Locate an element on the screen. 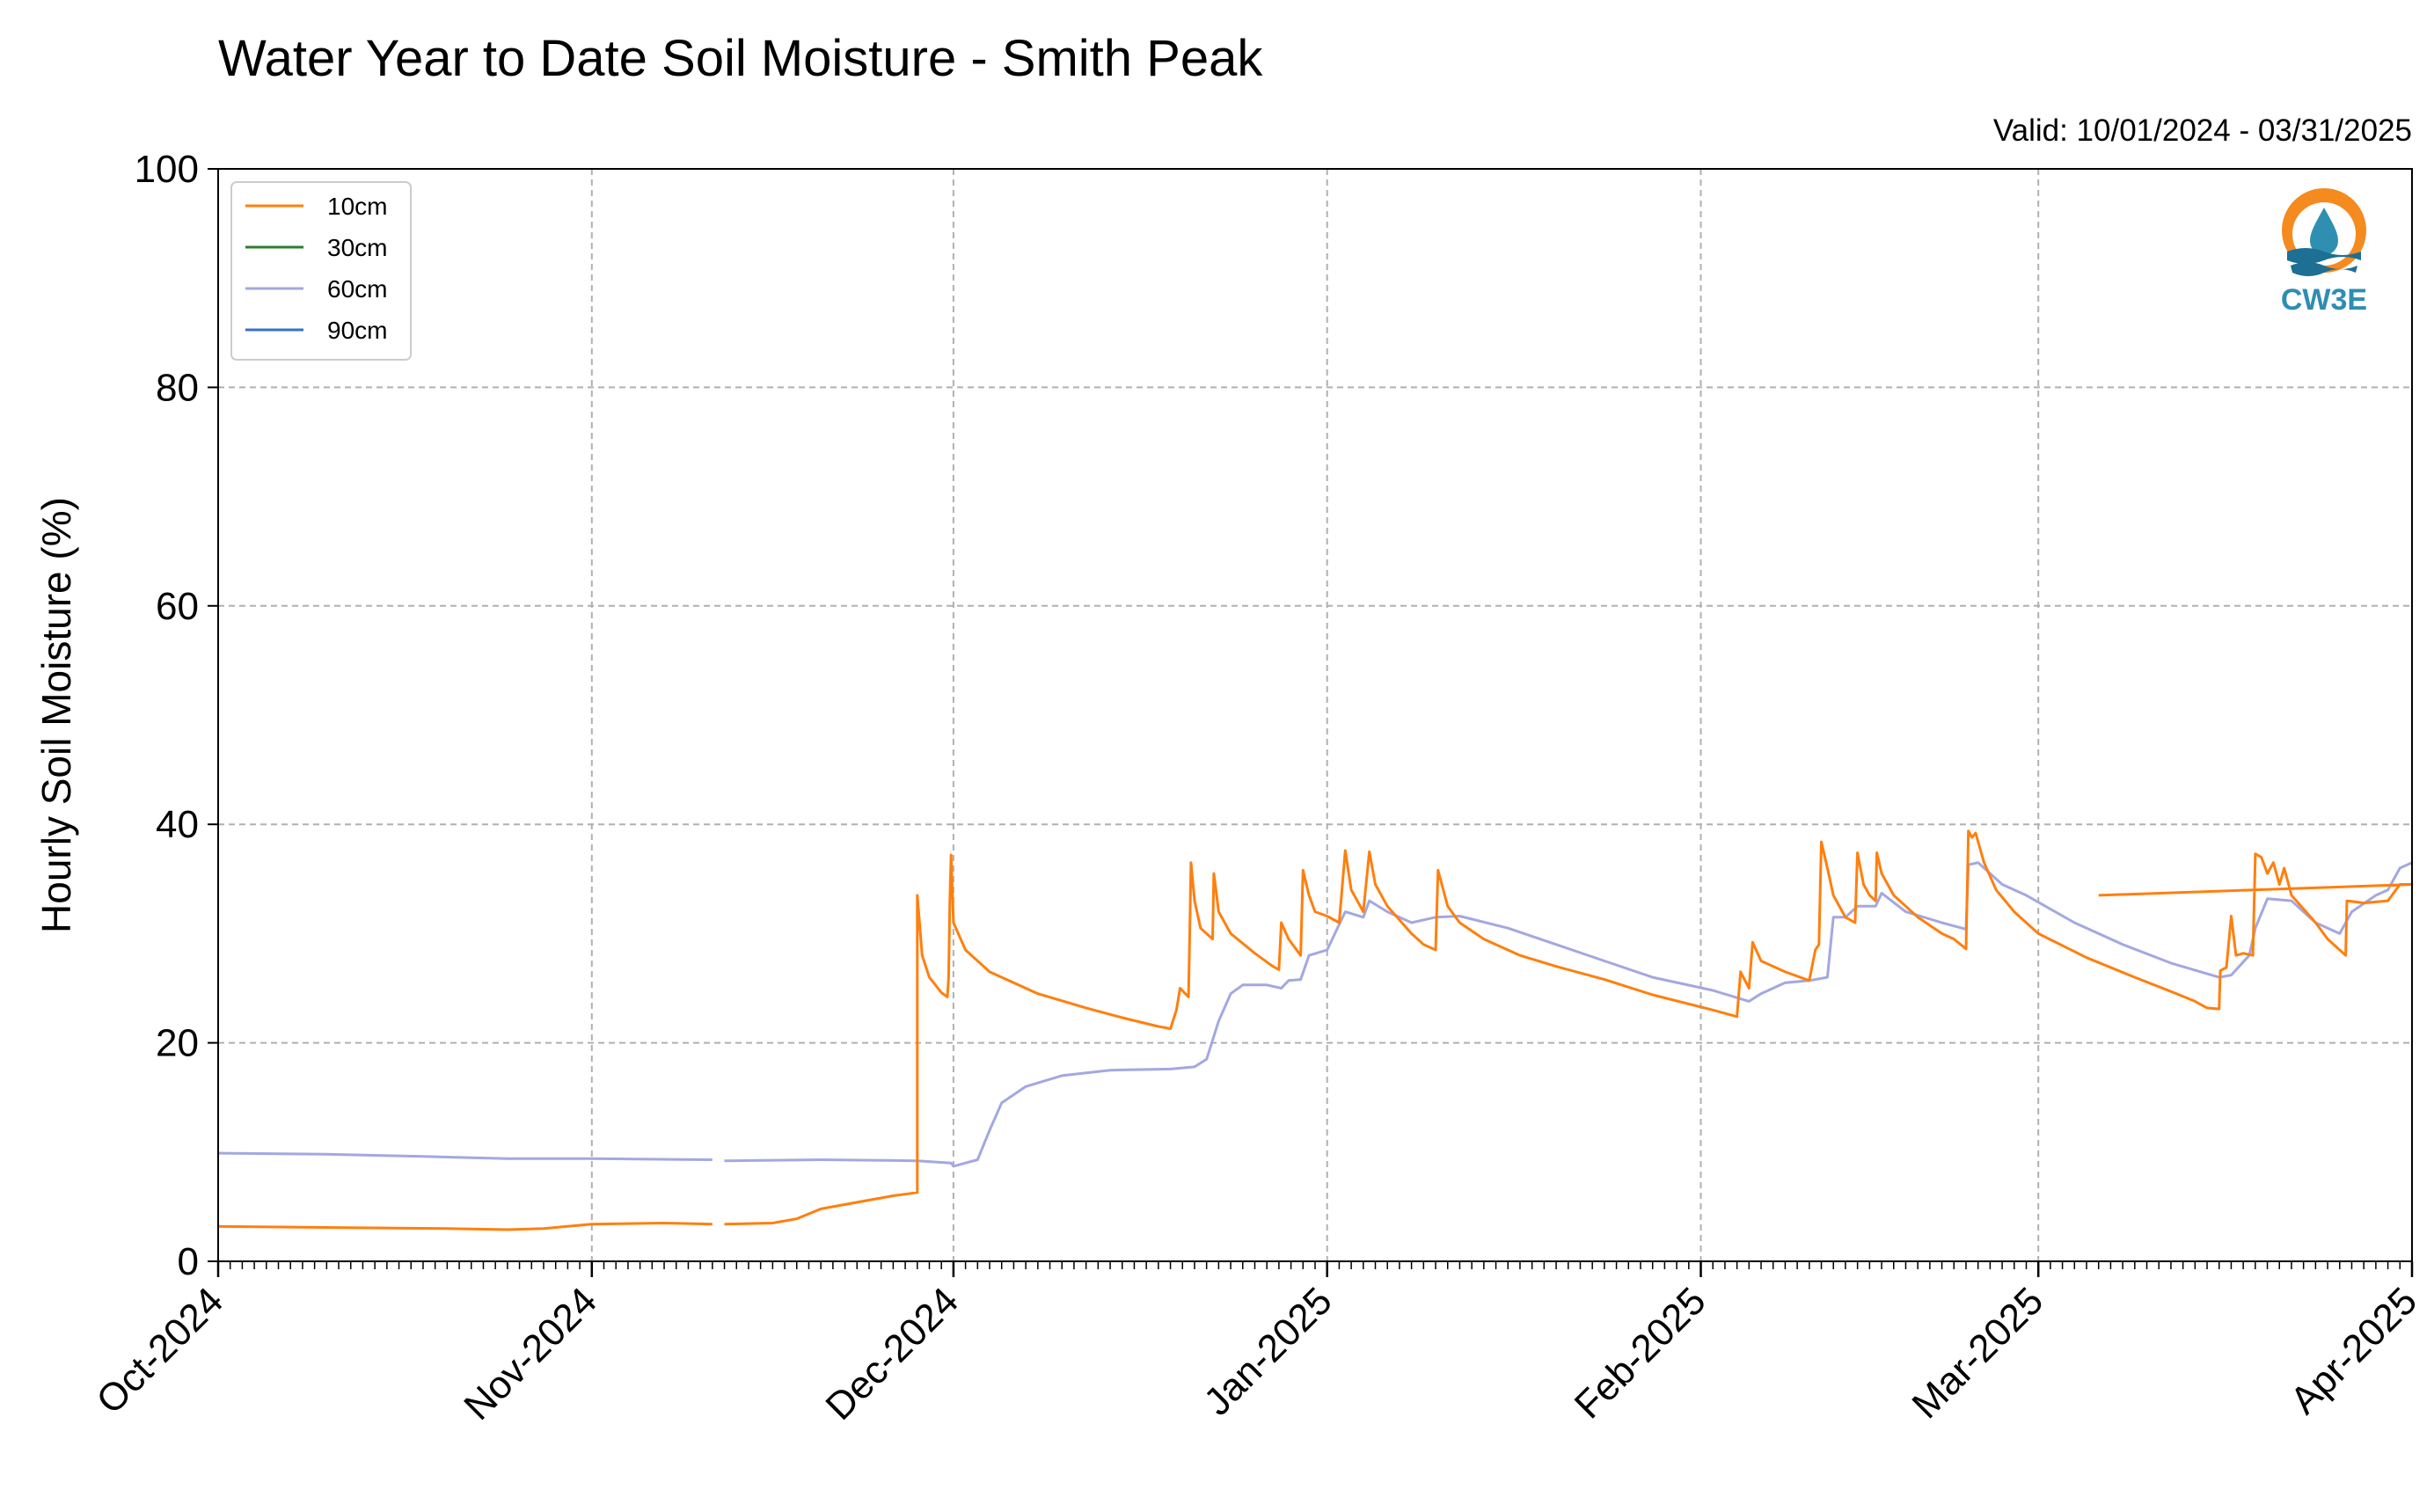 Image resolution: width=2434 pixels, height=1512 pixels. legend-label-30cm: 30cm is located at coordinates (357, 247).